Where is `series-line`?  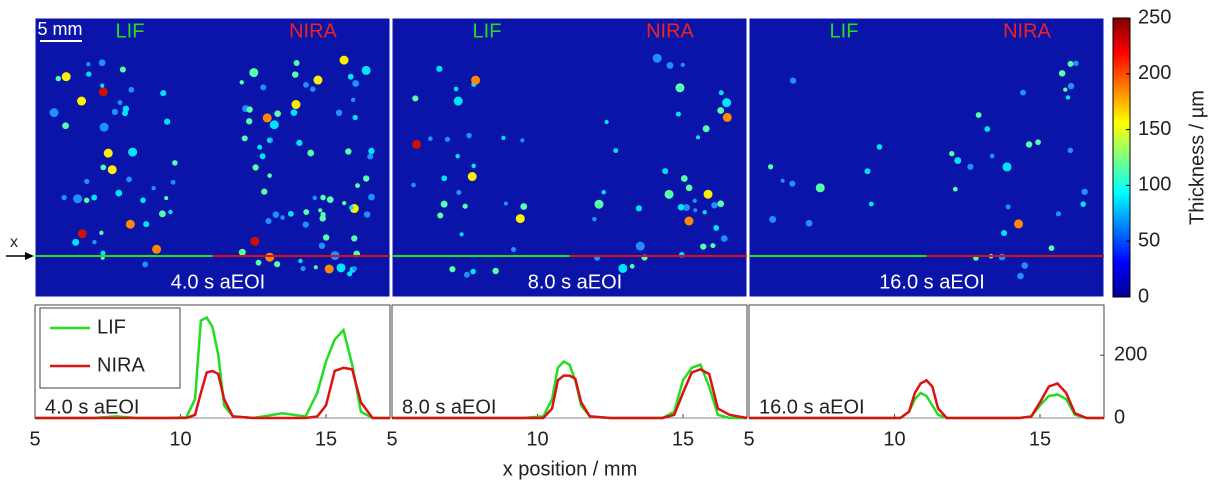
series-line is located at coordinates (926, 399).